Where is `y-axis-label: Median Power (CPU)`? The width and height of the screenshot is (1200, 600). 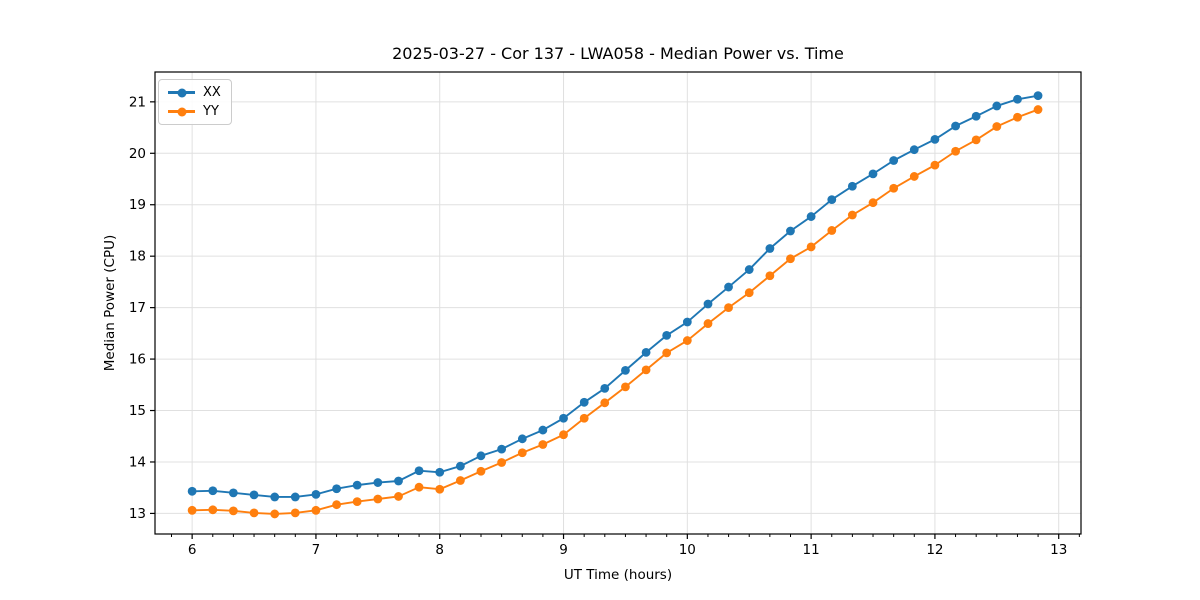 y-axis-label: Median Power (CPU) is located at coordinates (110, 303).